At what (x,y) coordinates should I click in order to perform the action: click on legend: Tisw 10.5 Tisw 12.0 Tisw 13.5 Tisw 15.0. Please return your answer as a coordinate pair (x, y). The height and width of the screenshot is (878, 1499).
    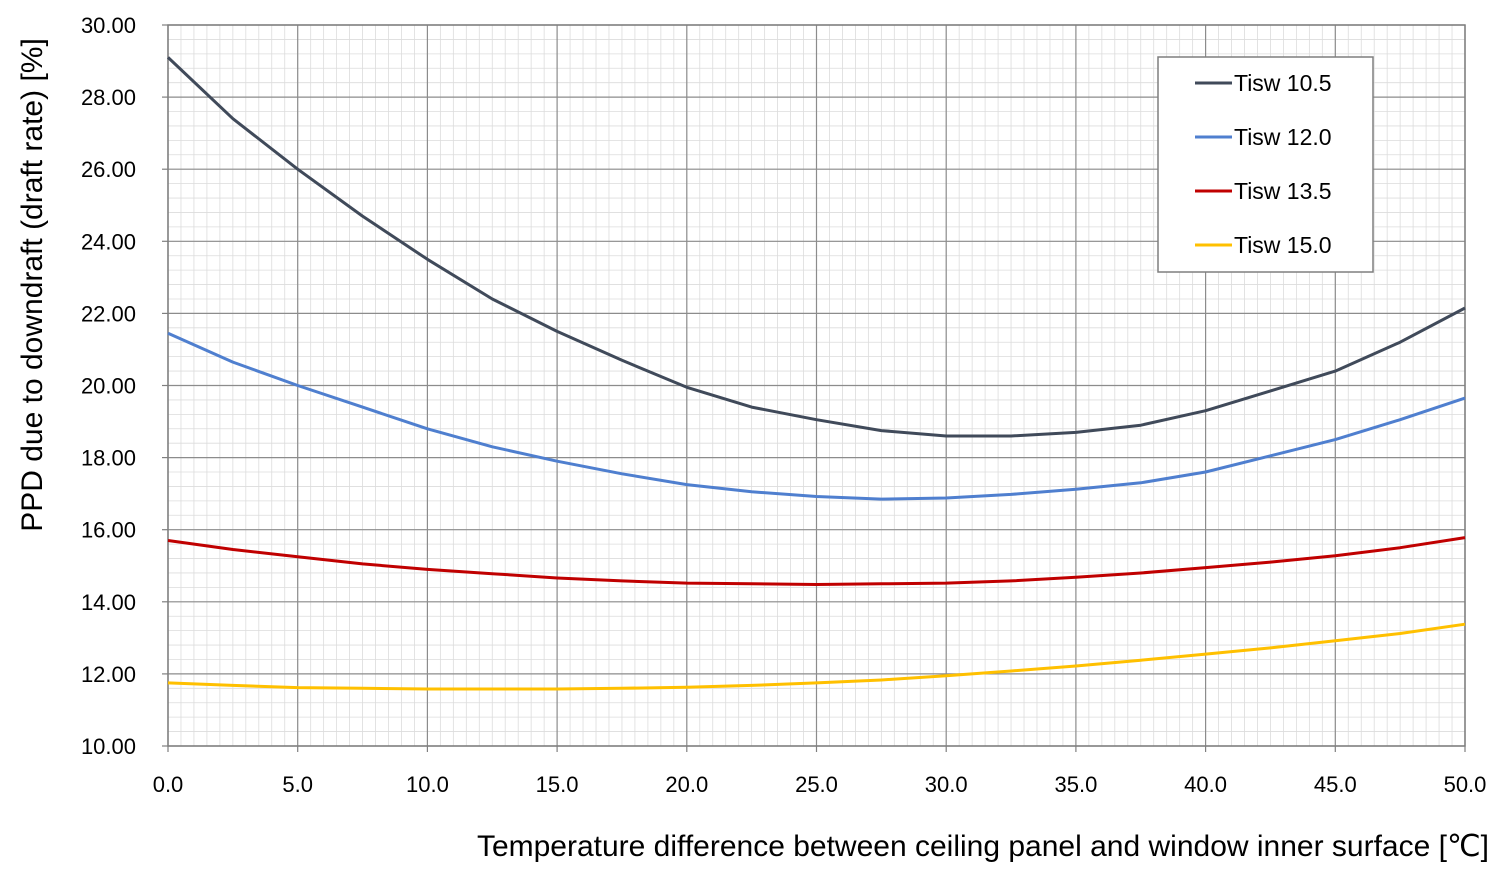
    Looking at the image, I should click on (1265, 164).